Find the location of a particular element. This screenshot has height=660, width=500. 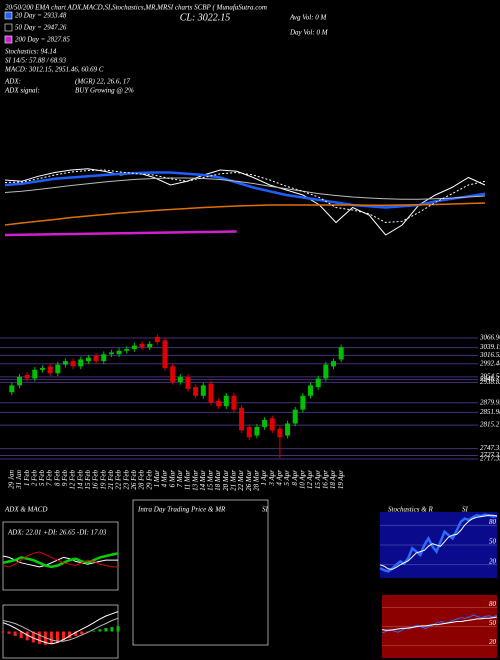

legend-label: 50 Day = 2947.26 is located at coordinates (41, 28).